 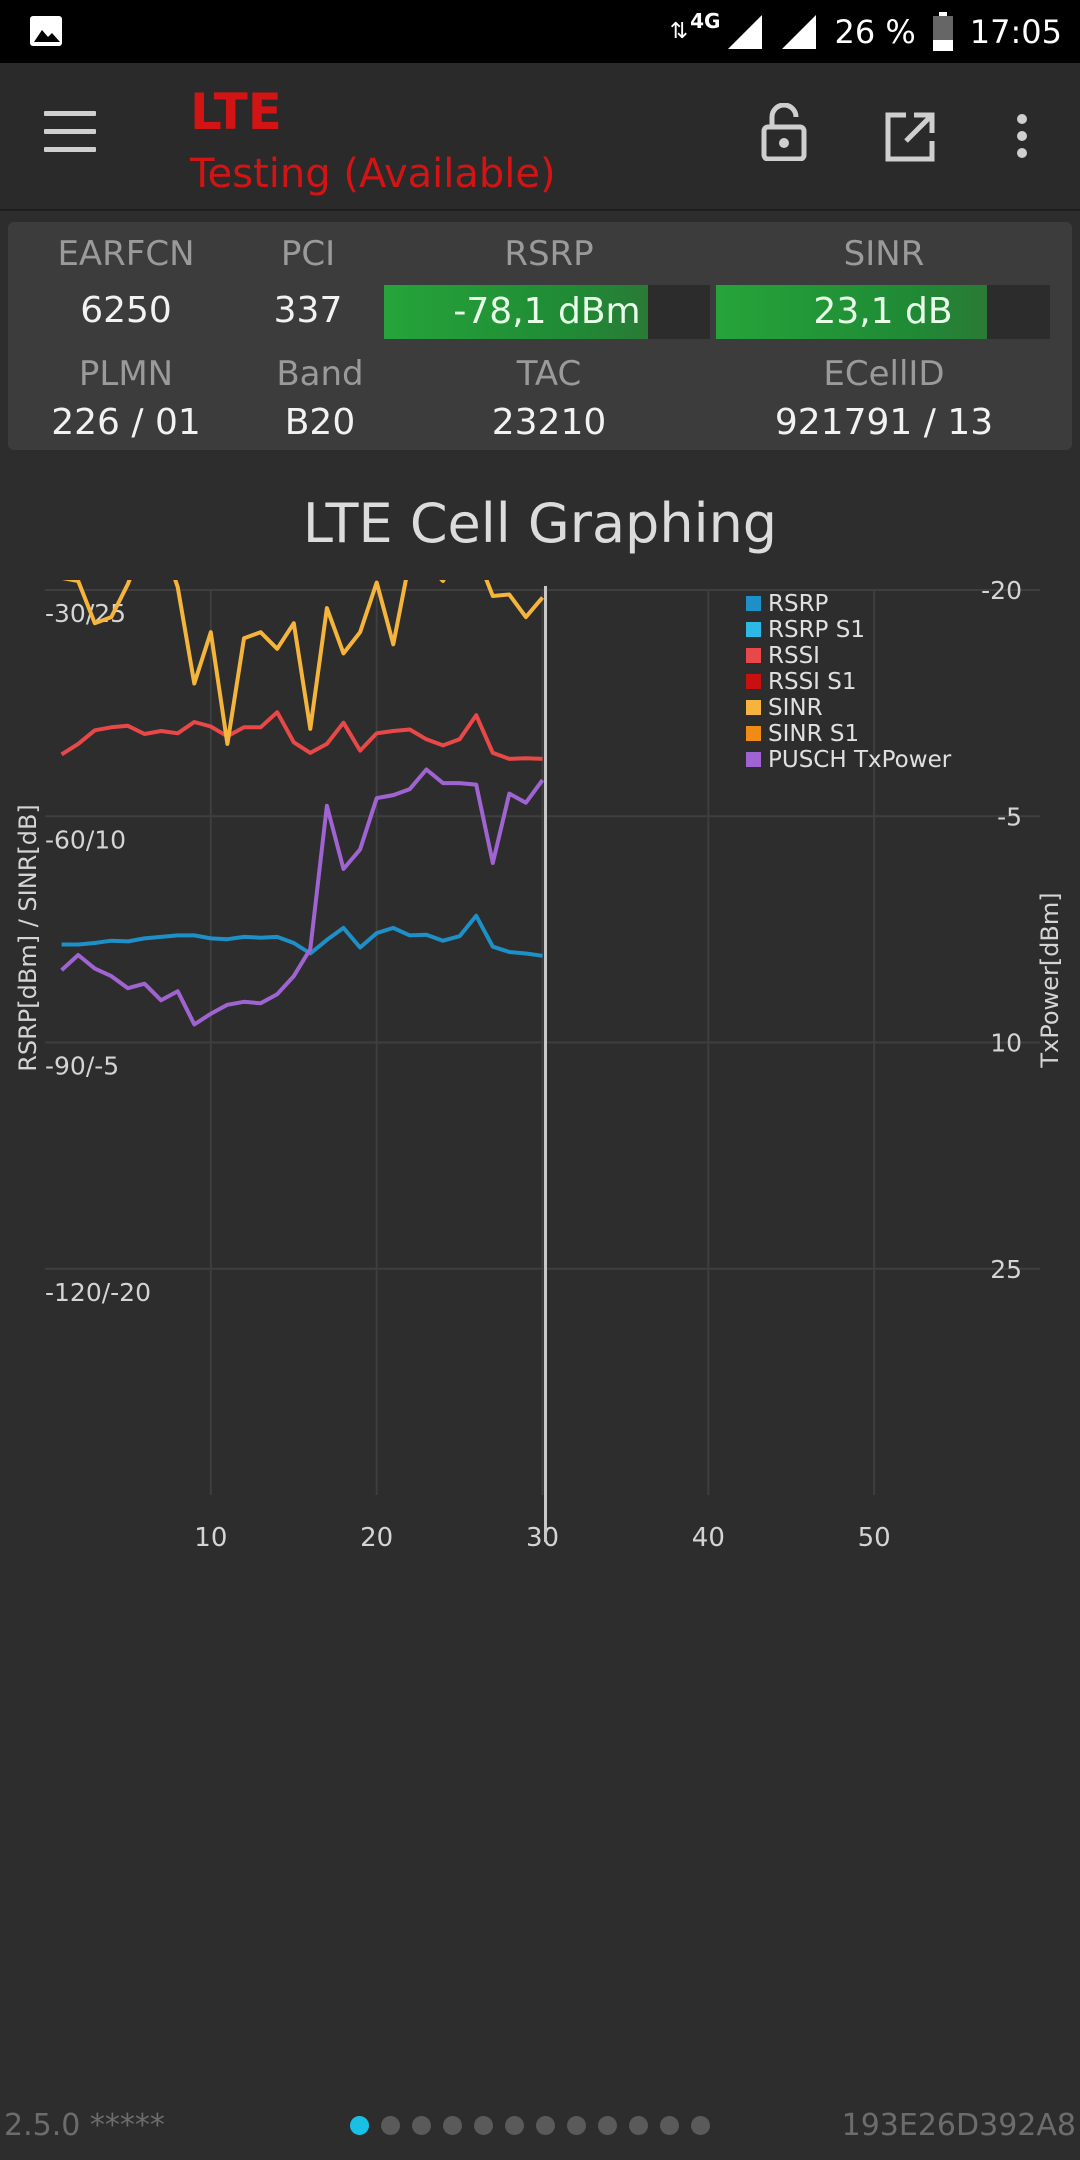 I want to click on status-bar: ⇅ 4G 26 % 17:05, so click(x=540, y=31).